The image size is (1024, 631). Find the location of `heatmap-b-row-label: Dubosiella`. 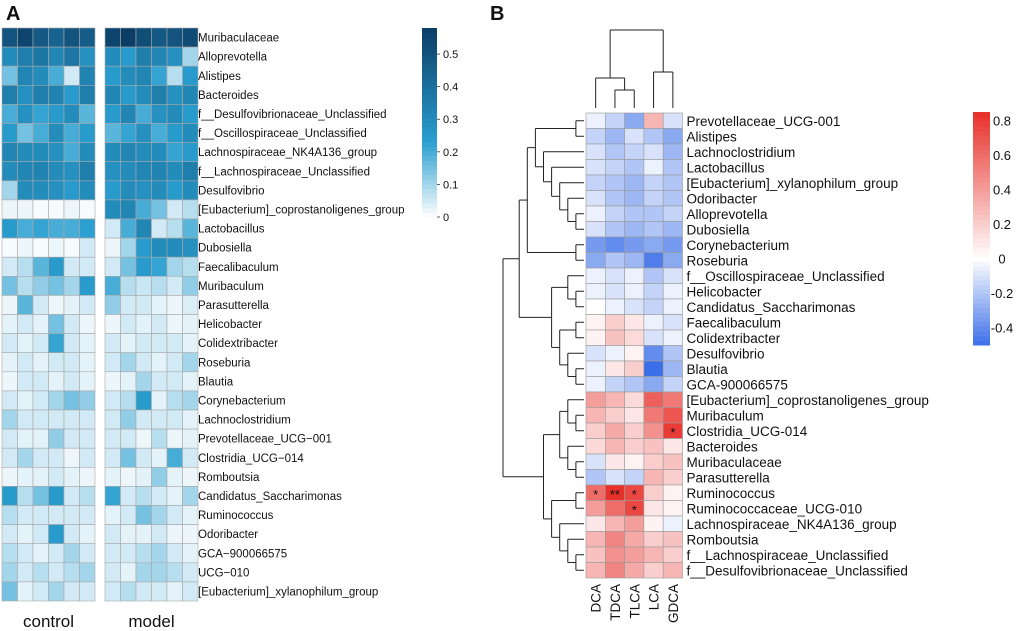

heatmap-b-row-label: Dubosiella is located at coordinates (719, 229).